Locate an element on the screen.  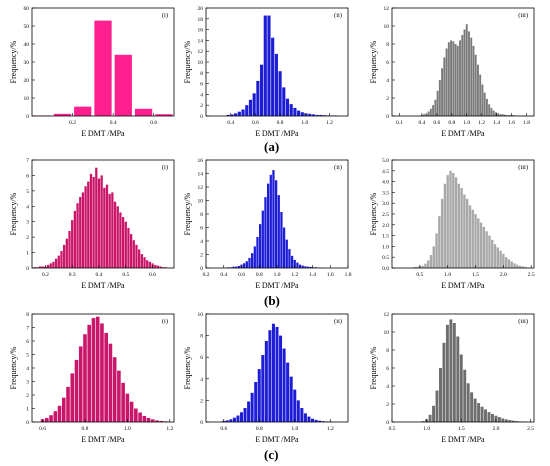
y-tick-label: 50 is located at coordinates (27, 27).